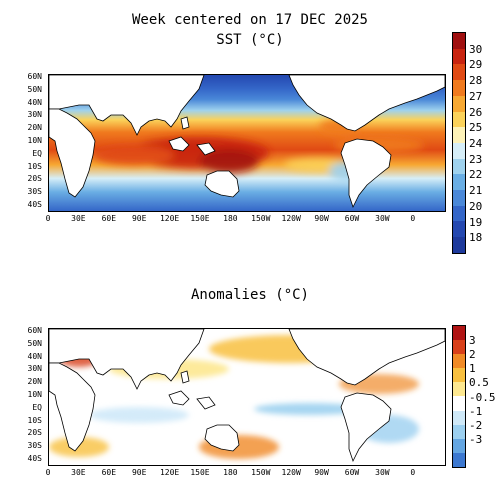 The height and width of the screenshot is (500, 500). Describe the element at coordinates (476, 128) in the screenshot. I see `sst-colorbar-label: 25` at that location.